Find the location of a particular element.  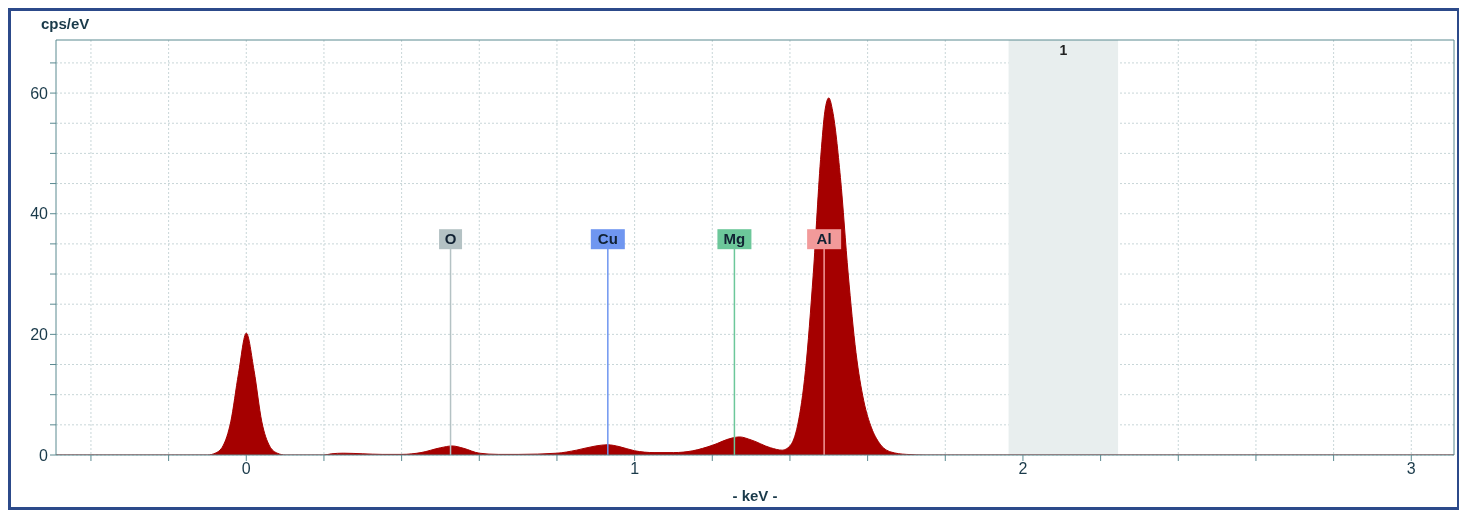

ref-line-label: Al is located at coordinates (824, 239).